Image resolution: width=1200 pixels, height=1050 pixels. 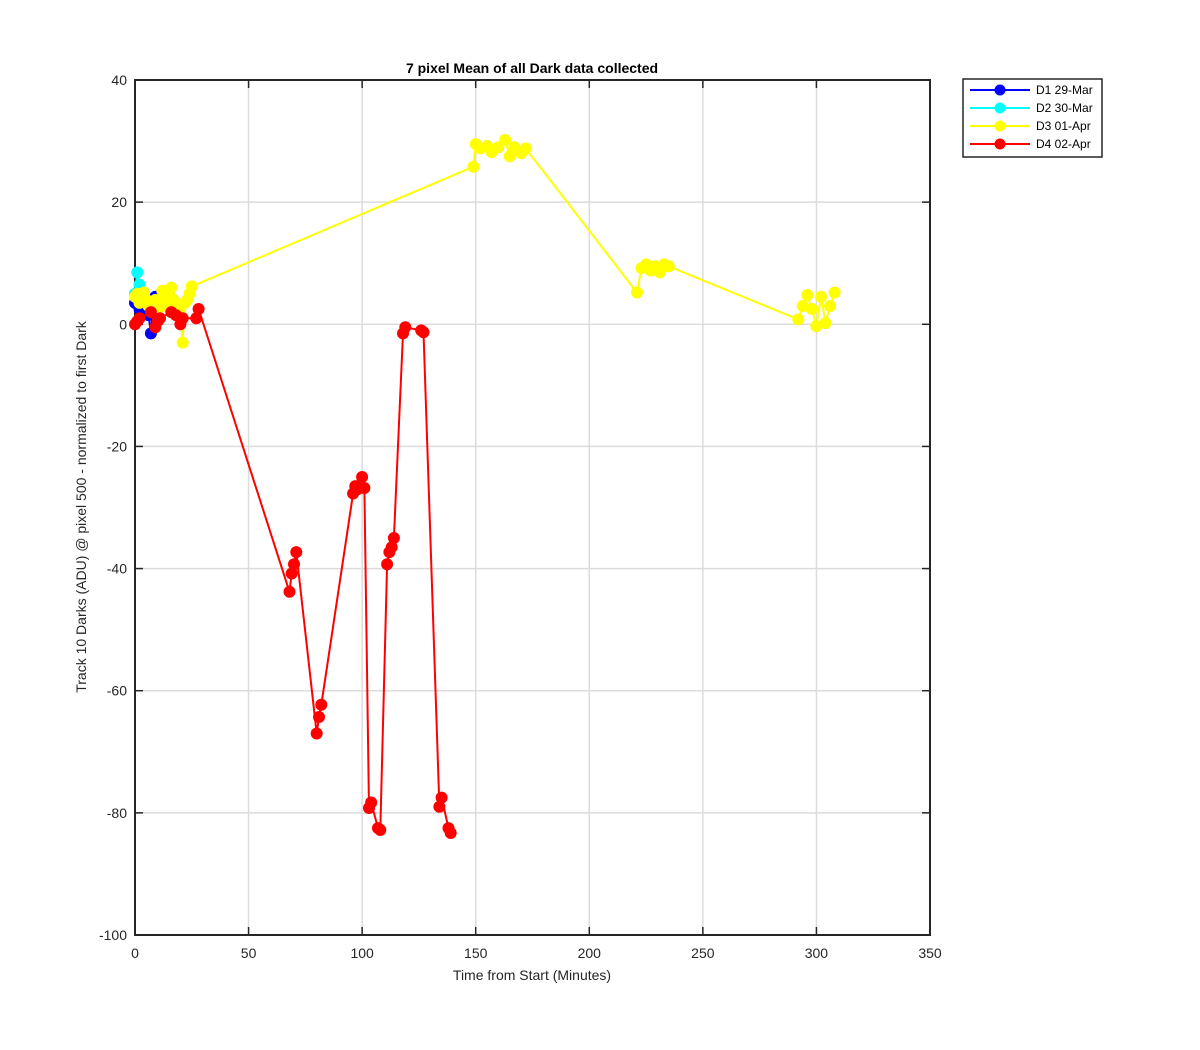 I want to click on y-tick-label: -80, so click(x=117, y=813).